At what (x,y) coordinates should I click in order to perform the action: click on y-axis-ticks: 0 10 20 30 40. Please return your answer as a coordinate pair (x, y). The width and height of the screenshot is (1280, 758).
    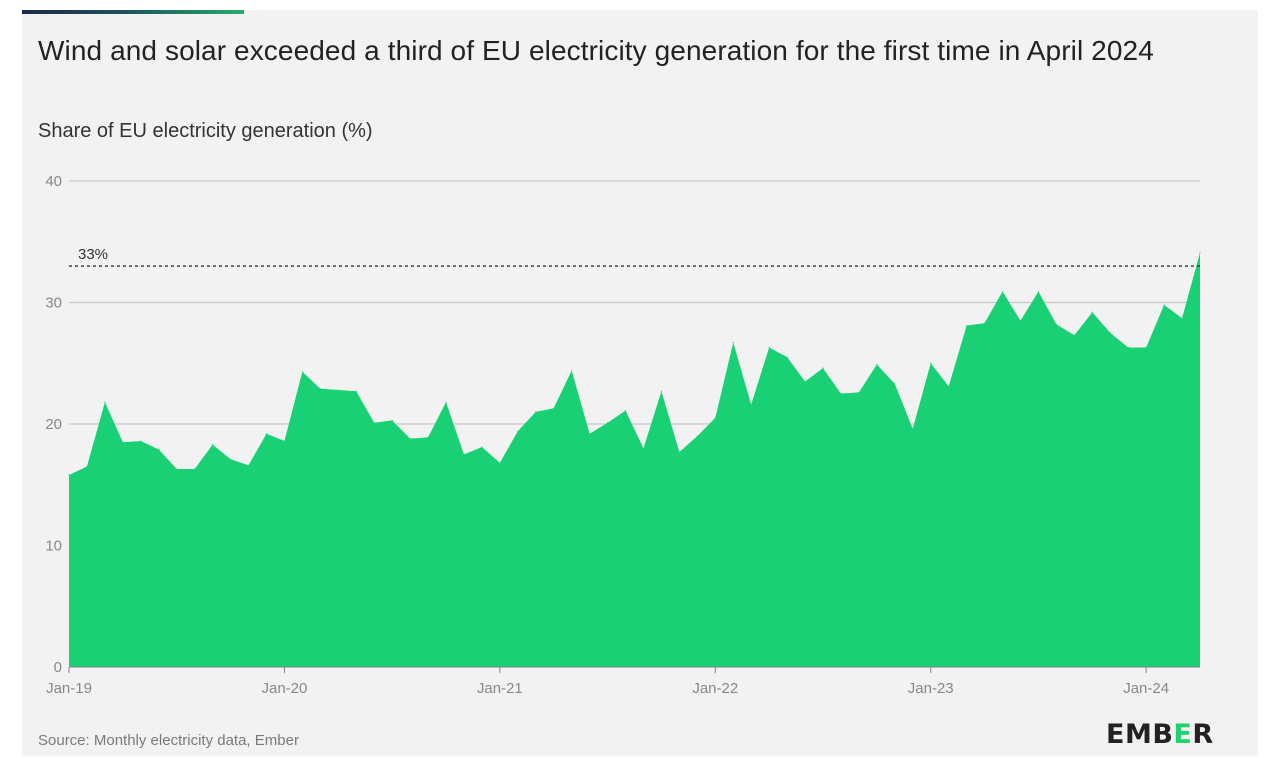
    Looking at the image, I should click on (53, 424).